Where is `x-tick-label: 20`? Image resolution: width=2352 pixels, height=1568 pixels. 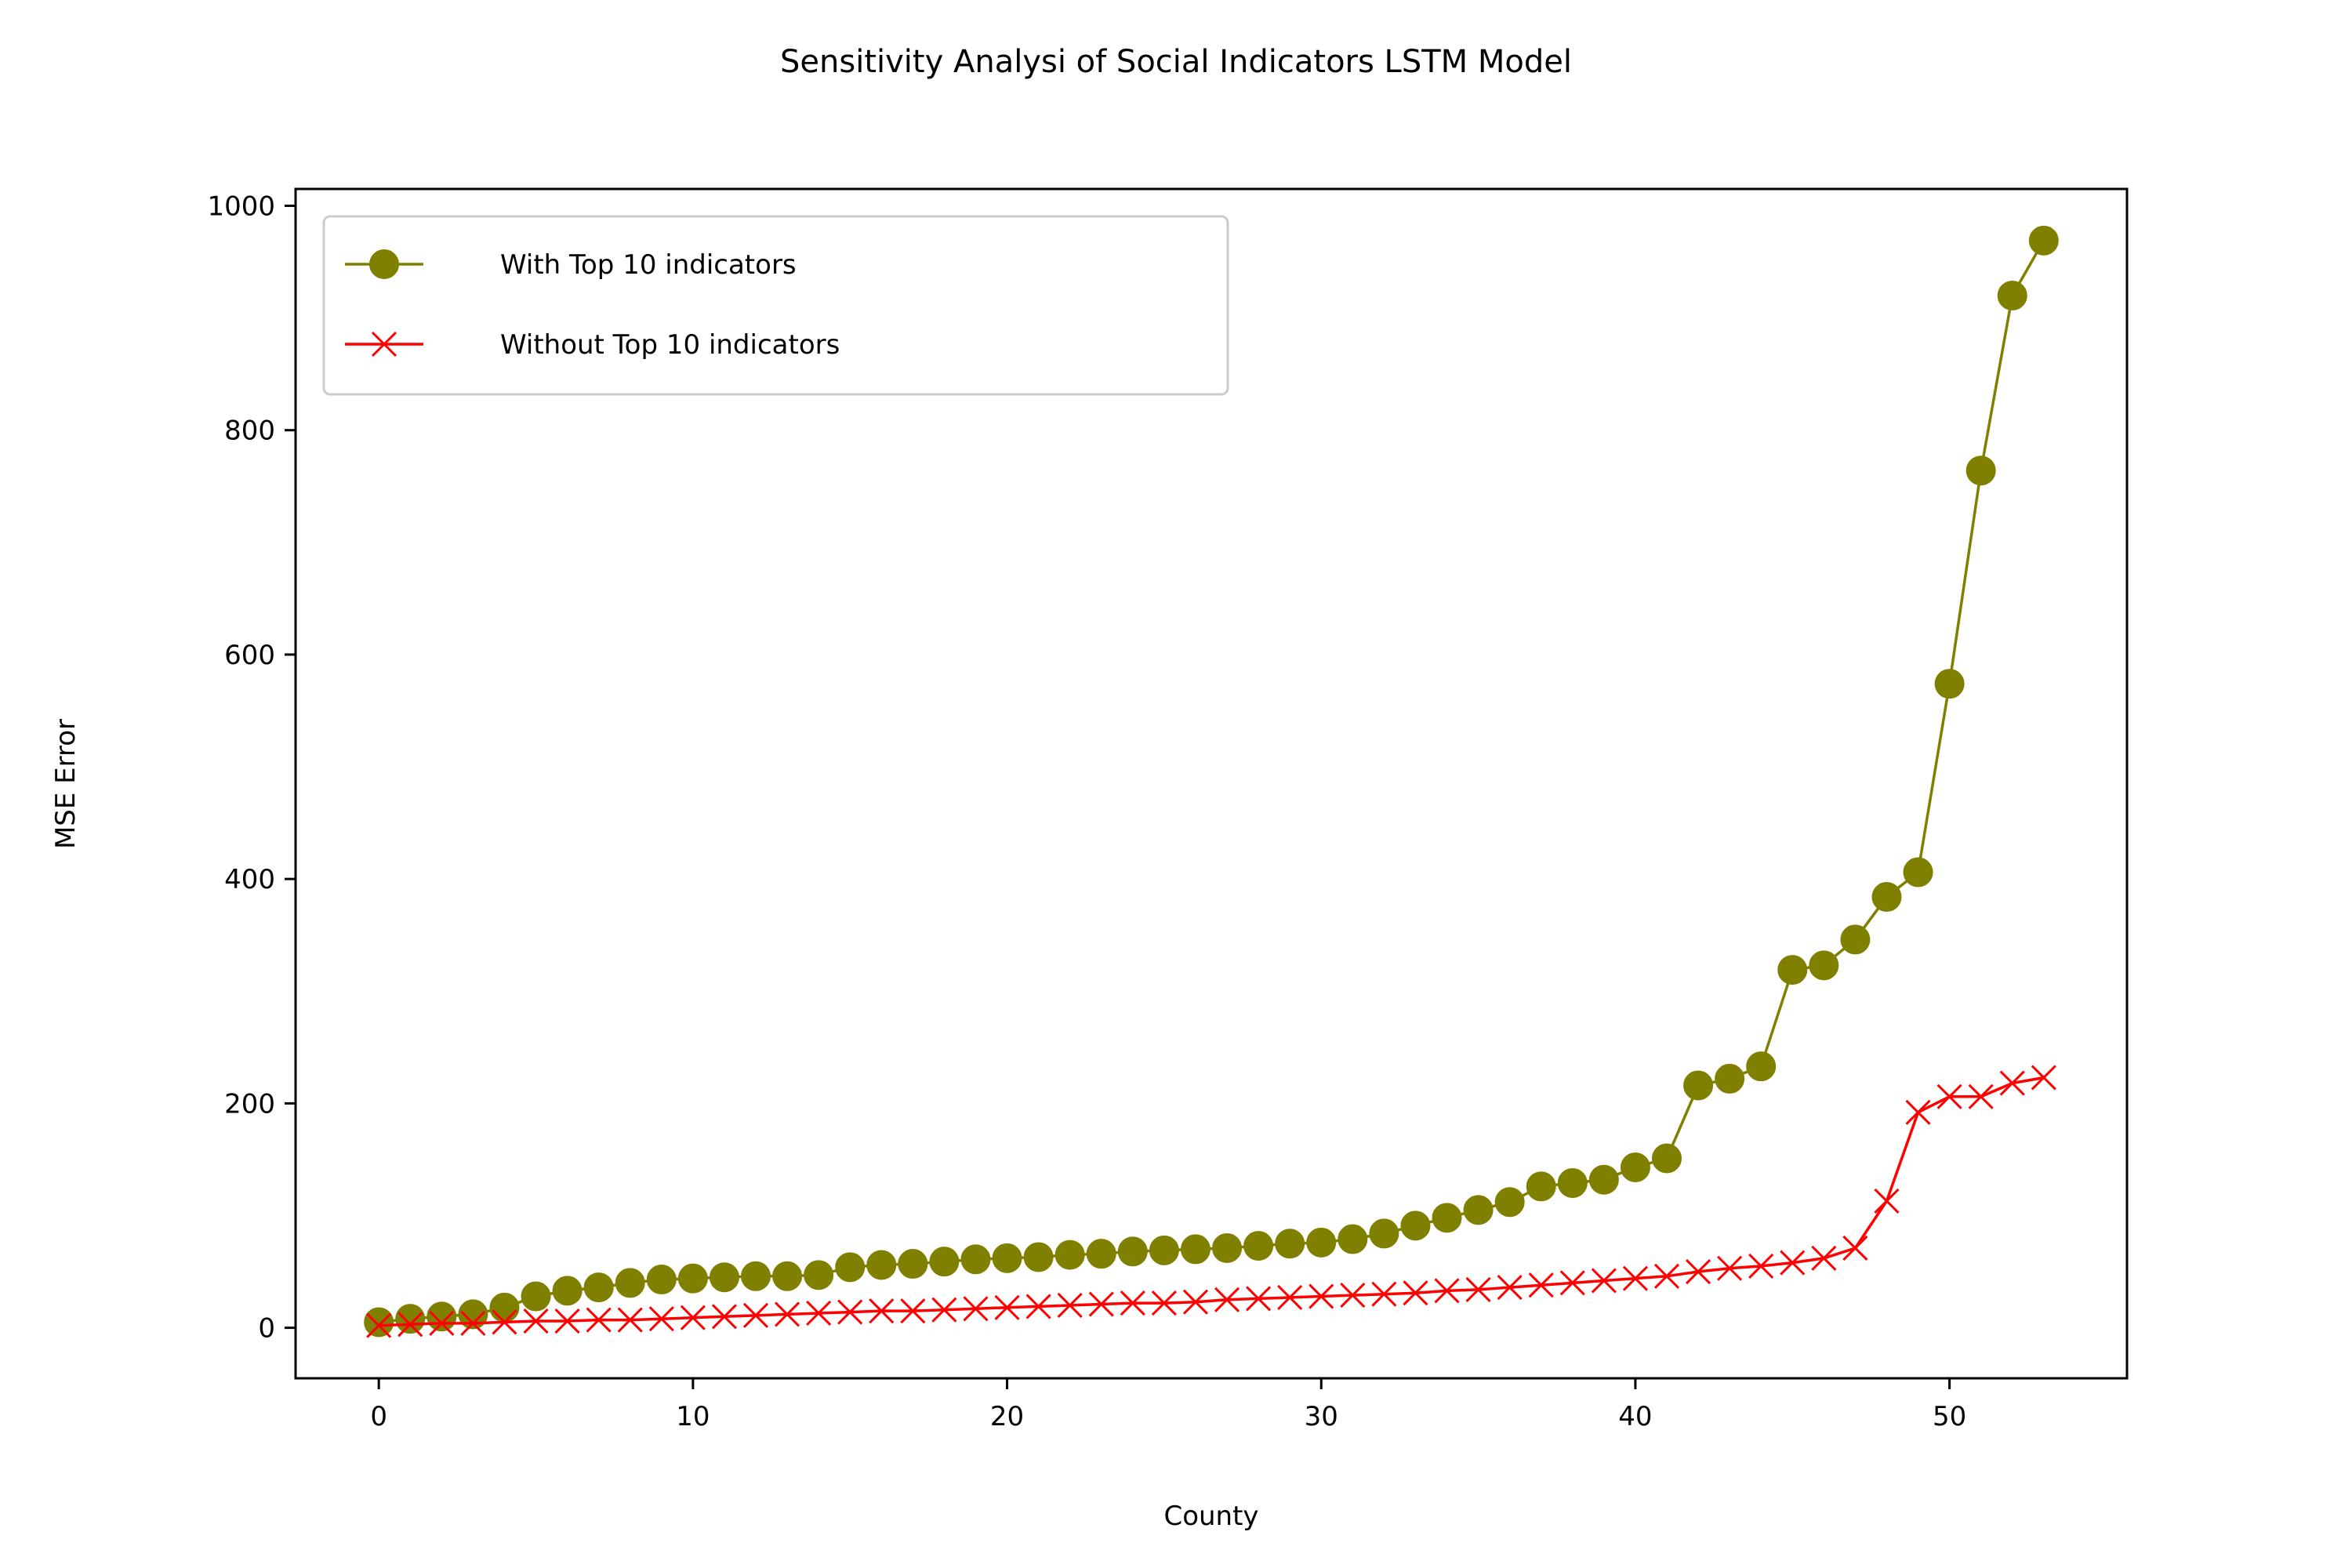
x-tick-label: 20 is located at coordinates (1007, 1416).